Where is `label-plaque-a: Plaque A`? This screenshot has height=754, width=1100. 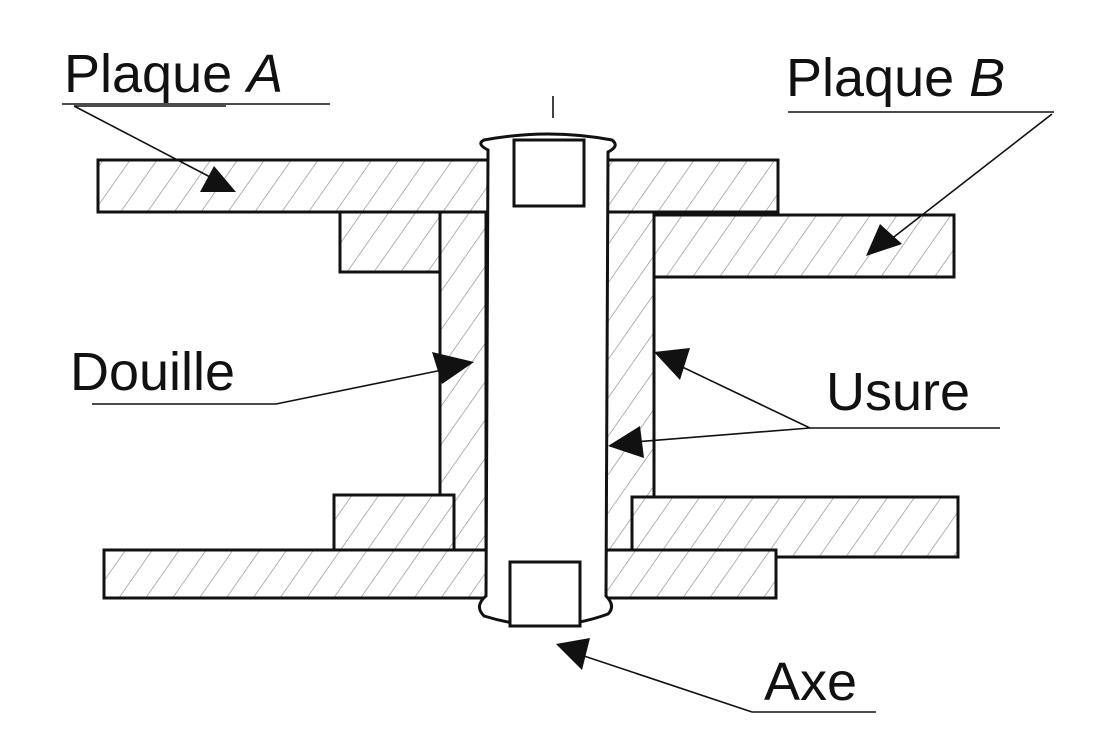 label-plaque-a: Plaque A is located at coordinates (173, 74).